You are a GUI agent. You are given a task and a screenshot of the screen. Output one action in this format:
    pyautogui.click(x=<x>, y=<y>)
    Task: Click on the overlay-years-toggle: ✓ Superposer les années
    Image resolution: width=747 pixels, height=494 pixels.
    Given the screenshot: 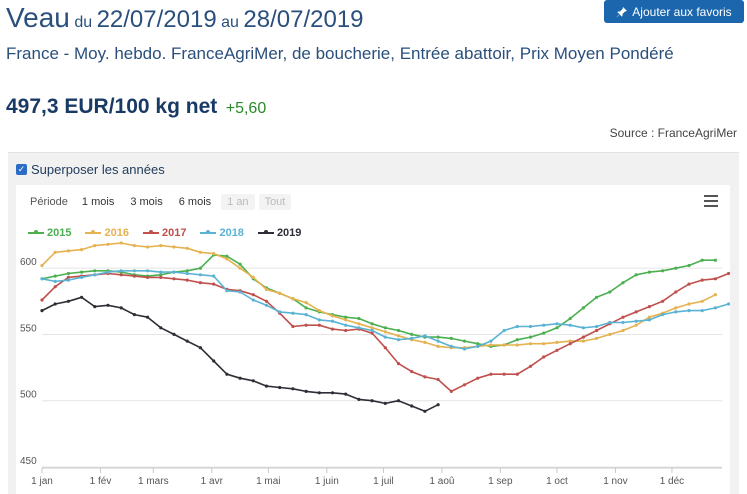 What is the action you would take?
    pyautogui.click(x=90, y=169)
    